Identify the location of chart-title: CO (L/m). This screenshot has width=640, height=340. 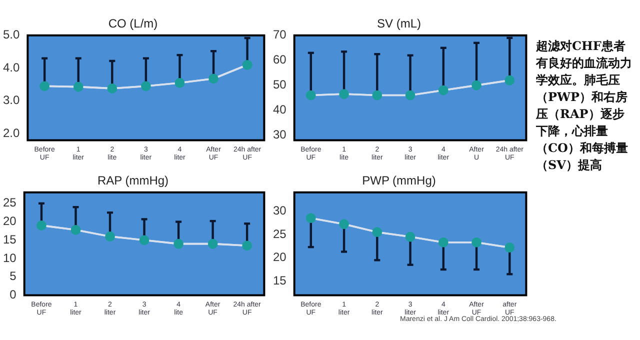
(133, 23).